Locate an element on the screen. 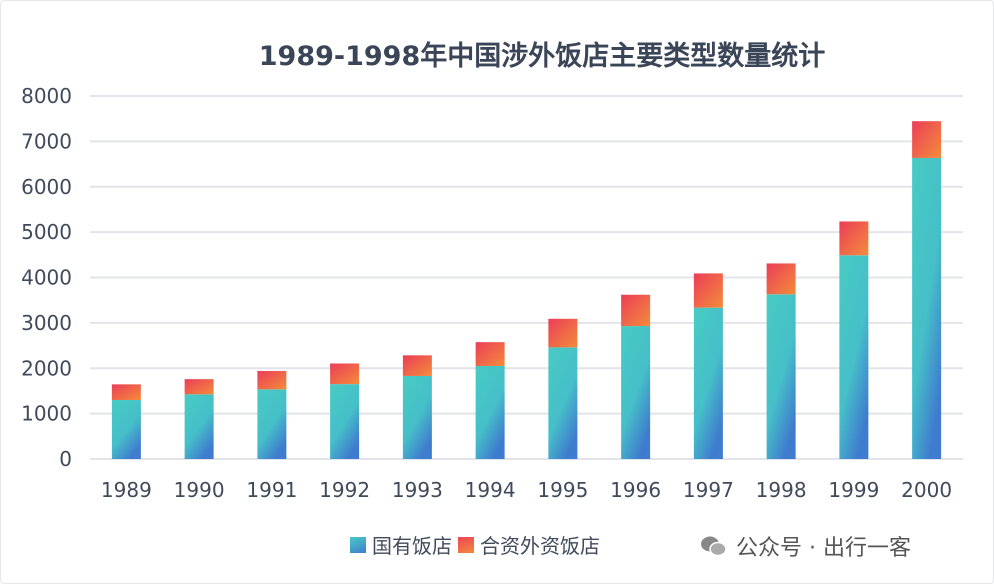 The width and height of the screenshot is (994, 584). legend-label-joint-venture: 合资外资饭店 is located at coordinates (540, 546).